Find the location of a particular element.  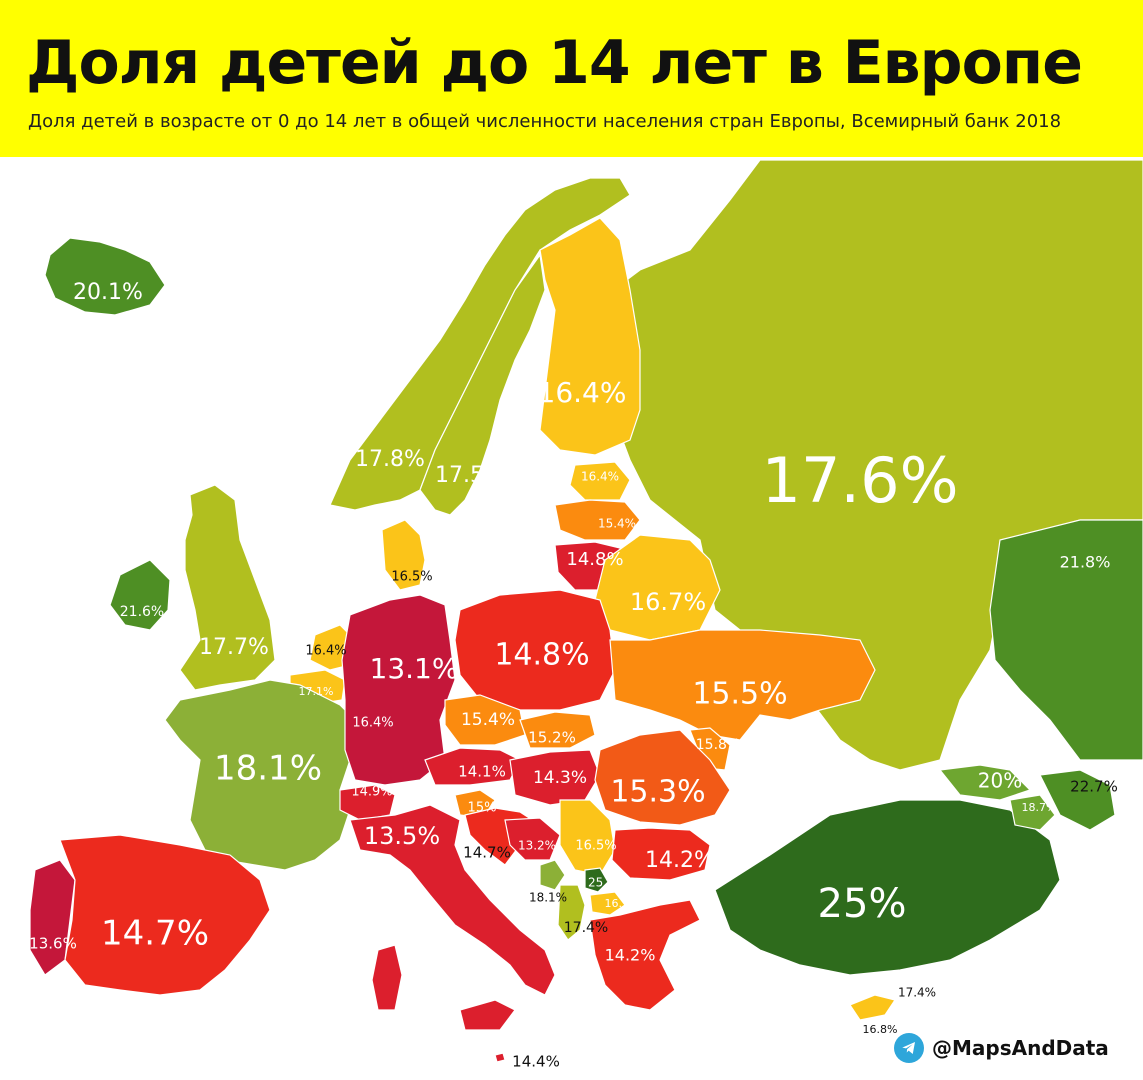

country-north-macedonia is located at coordinates (607, 903).